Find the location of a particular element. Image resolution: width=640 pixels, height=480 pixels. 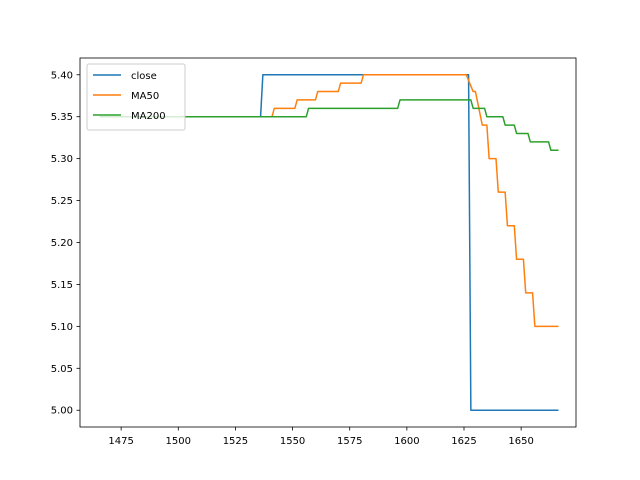

y-tick-label: 5.30 is located at coordinates (62, 159).